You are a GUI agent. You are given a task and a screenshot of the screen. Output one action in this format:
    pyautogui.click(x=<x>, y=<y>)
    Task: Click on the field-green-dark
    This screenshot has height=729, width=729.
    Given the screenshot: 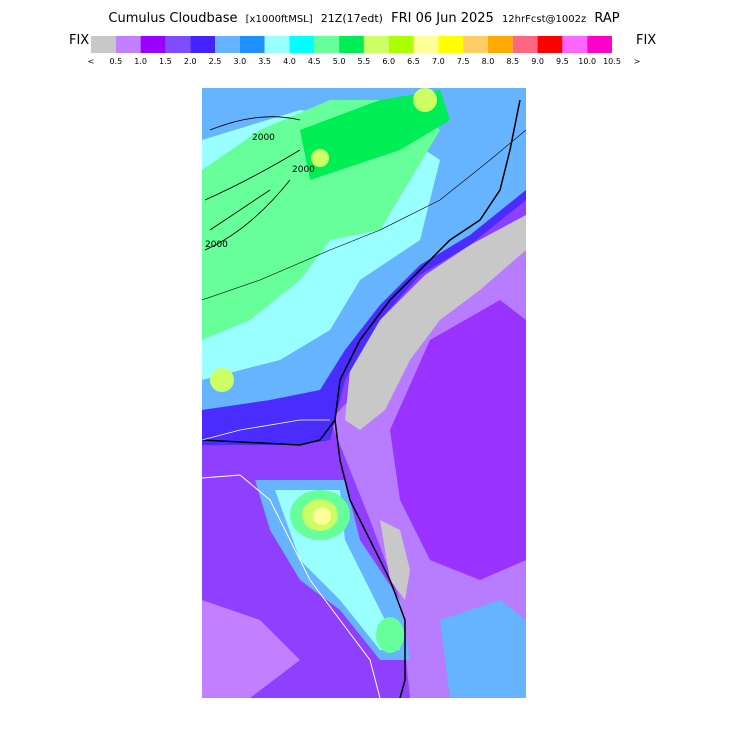 What is the action you would take?
    pyautogui.click(x=375, y=135)
    